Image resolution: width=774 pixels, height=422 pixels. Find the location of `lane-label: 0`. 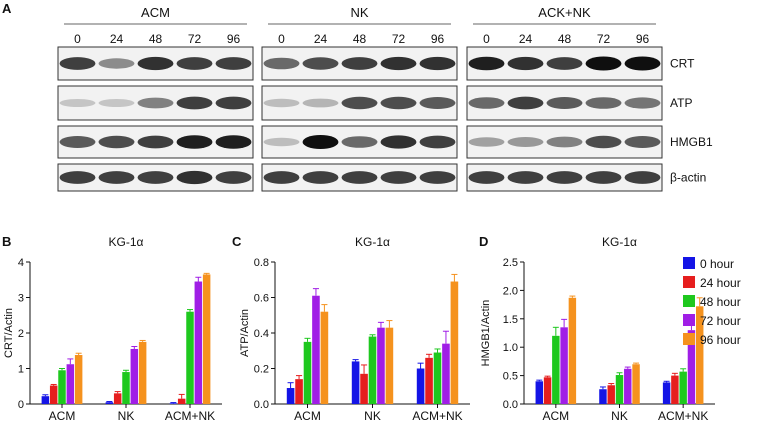

lane-label: 0 is located at coordinates (486, 39).